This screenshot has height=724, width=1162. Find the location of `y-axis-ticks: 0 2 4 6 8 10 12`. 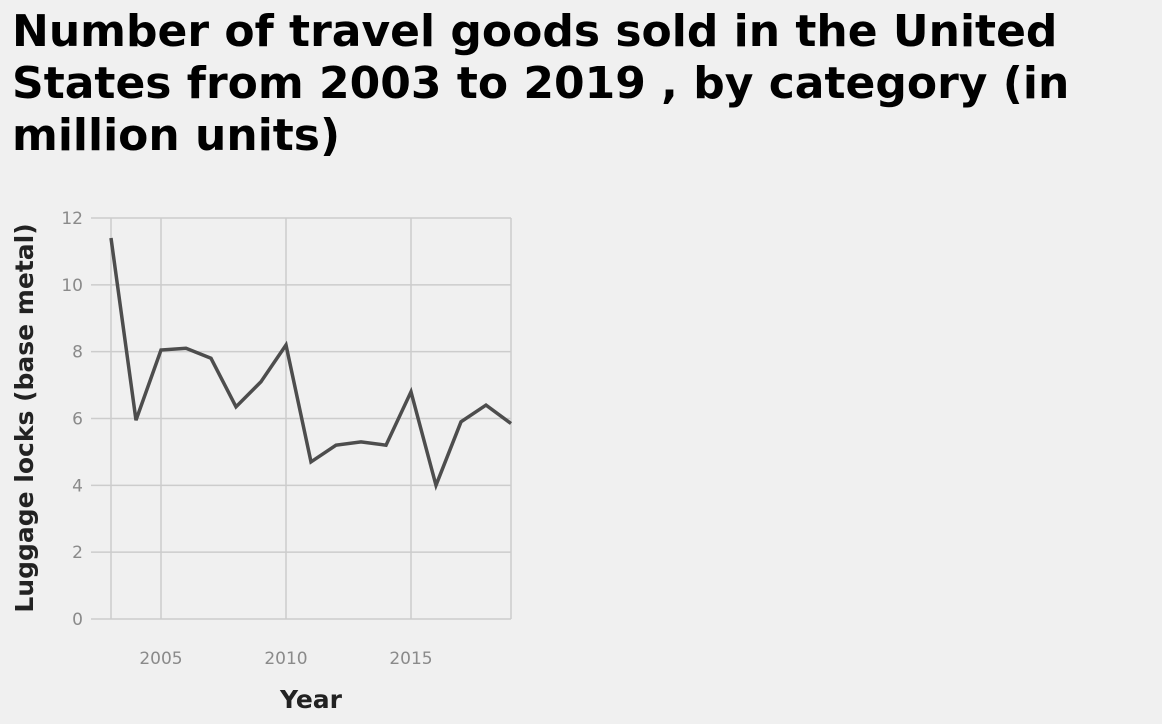

y-axis-ticks: 0 2 4 6 8 10 12 is located at coordinates (72, 419).